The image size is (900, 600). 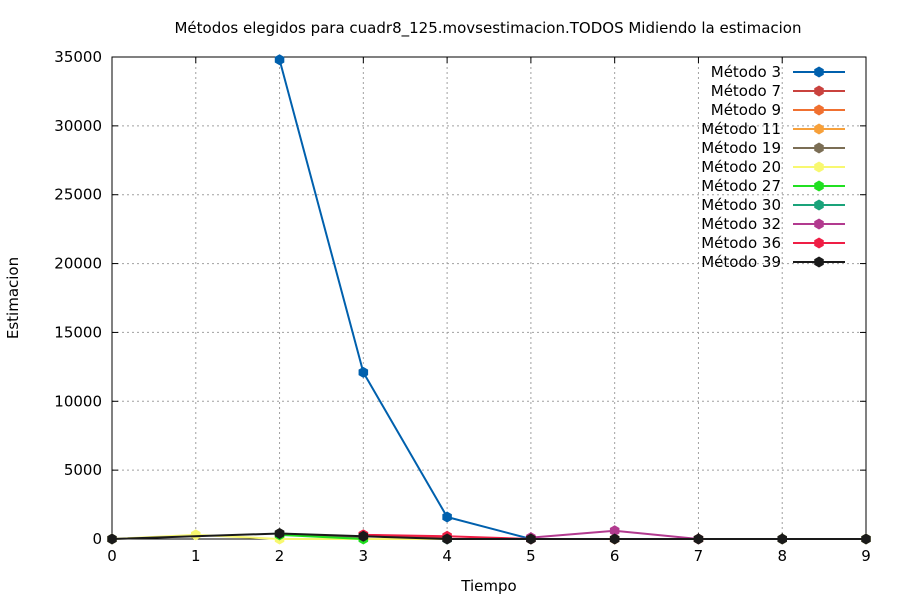 What do you see at coordinates (78, 195) in the screenshot?
I see `y-tick-label: 25000` at bounding box center [78, 195].